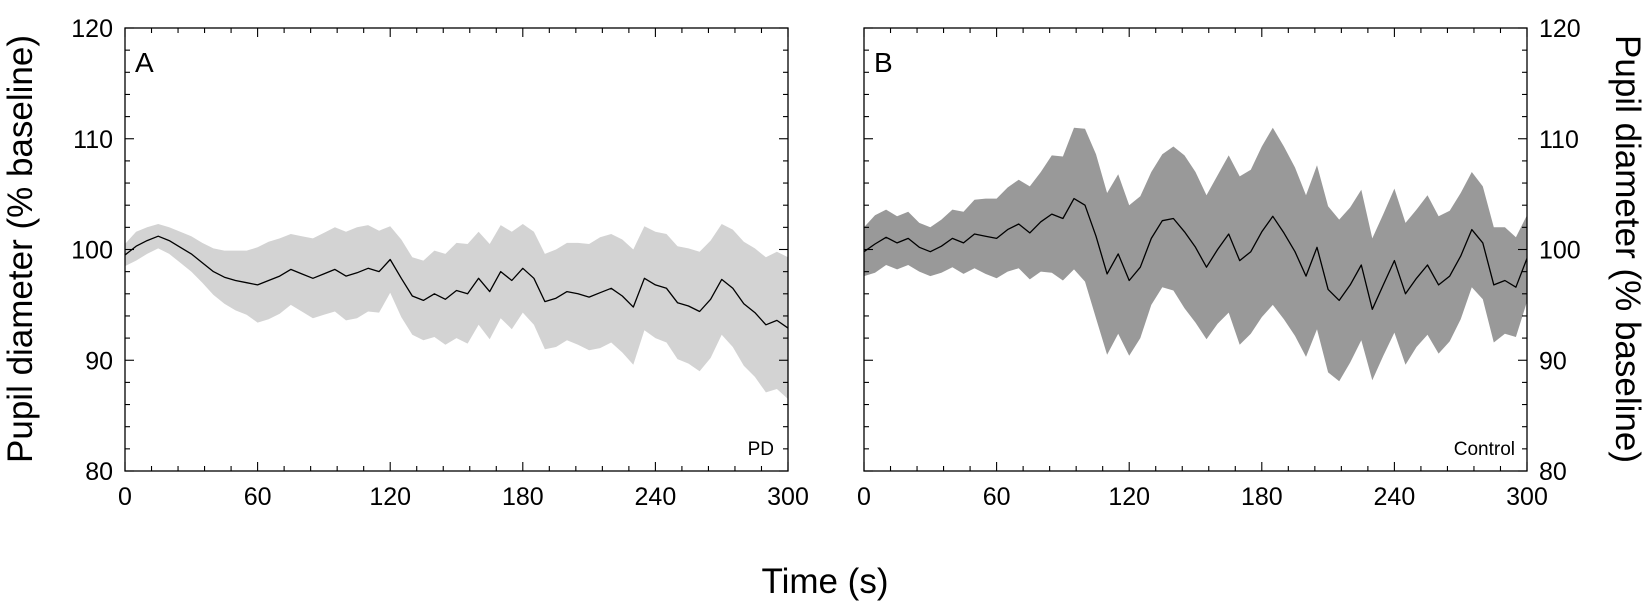  What do you see at coordinates (20, 249) in the screenshot?
I see `y-axis-title-left: Pupil diameter (% baseline)` at bounding box center [20, 249].